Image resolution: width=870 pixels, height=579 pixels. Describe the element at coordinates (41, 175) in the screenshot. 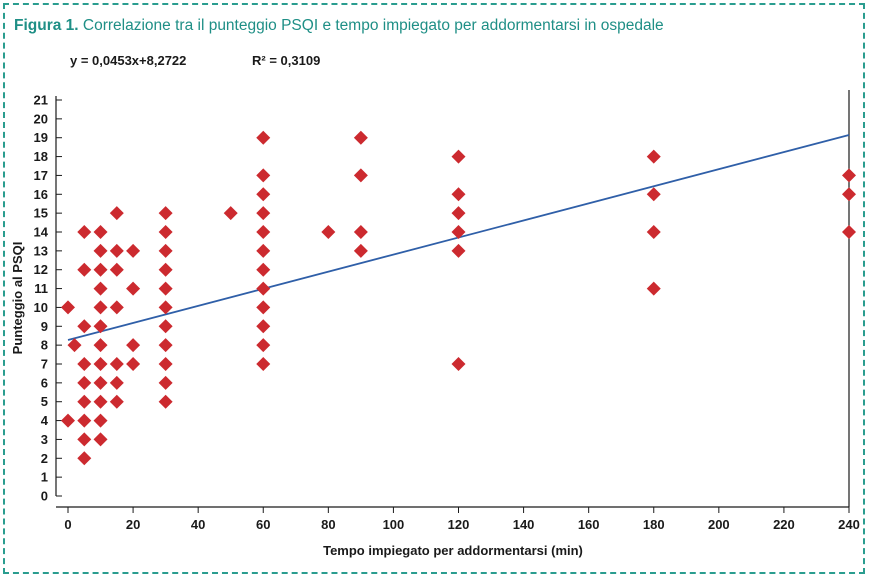

I see `y-tick-label: 17` at that location.